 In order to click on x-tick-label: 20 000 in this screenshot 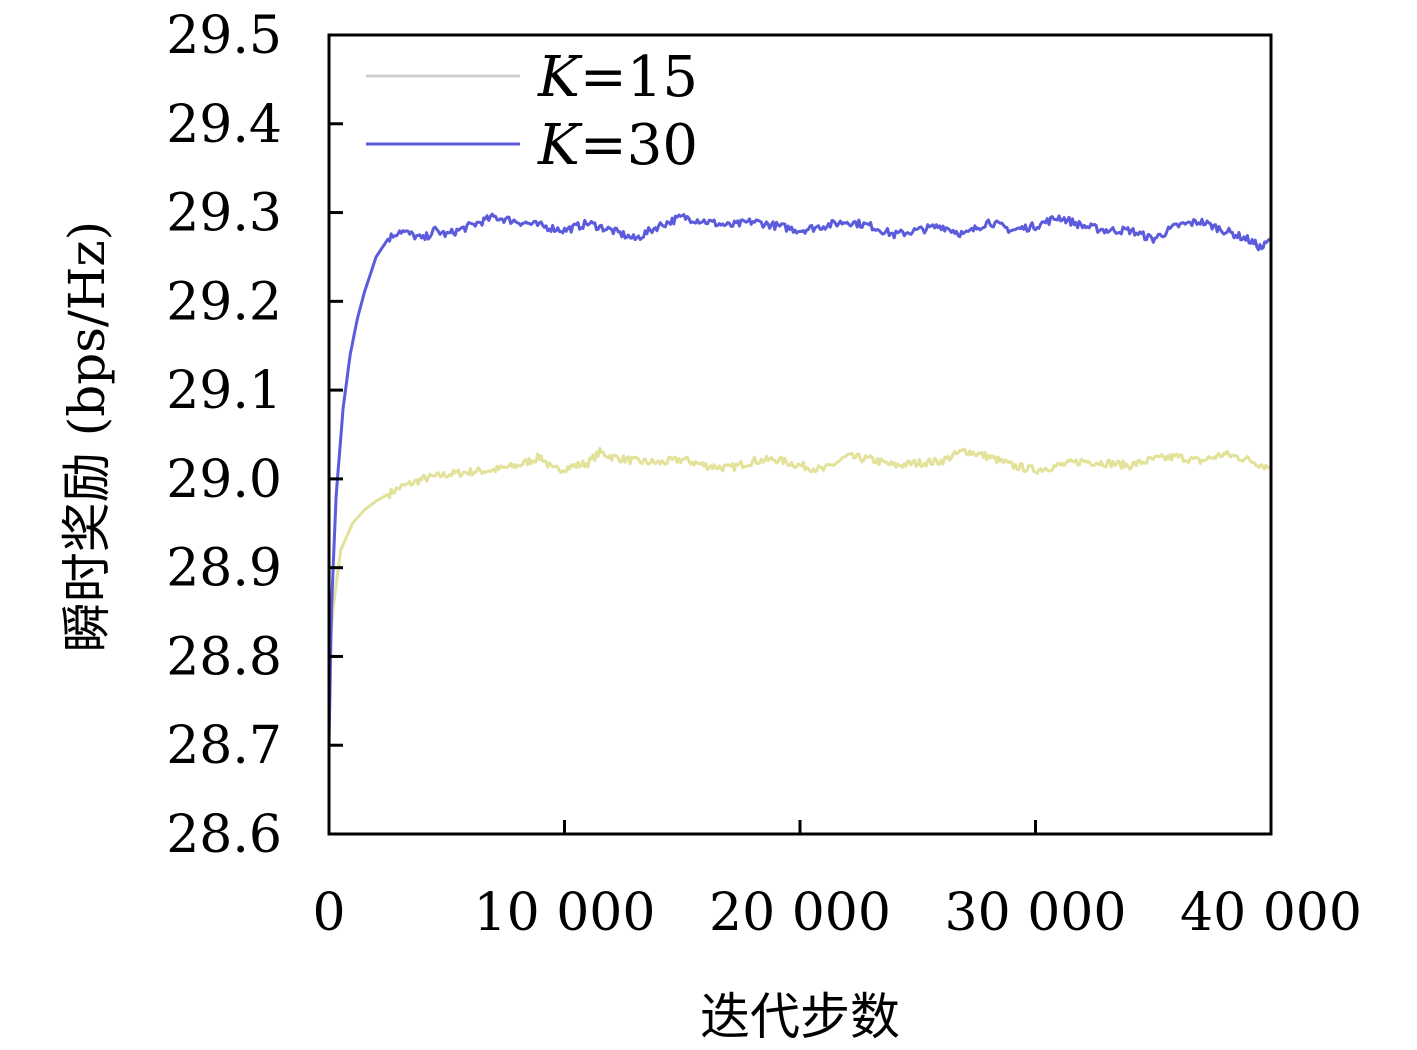, I will do `click(800, 913)`.